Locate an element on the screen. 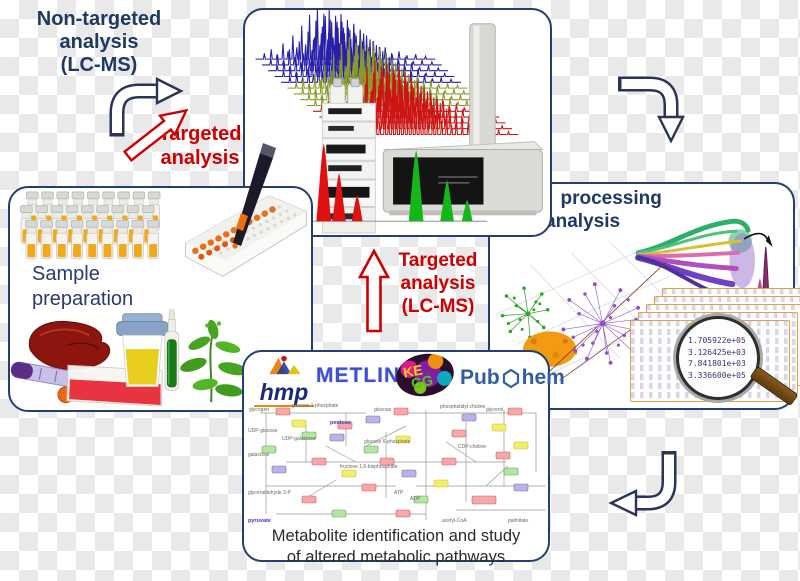 This screenshot has height=581, width=800. intensity-value: 3.126425e+03 is located at coordinates (717, 352).